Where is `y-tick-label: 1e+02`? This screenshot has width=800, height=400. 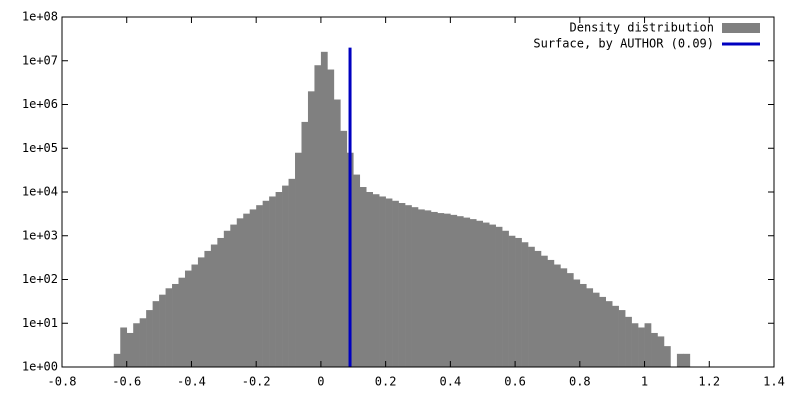
y-tick-label: 1e+02 is located at coordinates (40, 279).